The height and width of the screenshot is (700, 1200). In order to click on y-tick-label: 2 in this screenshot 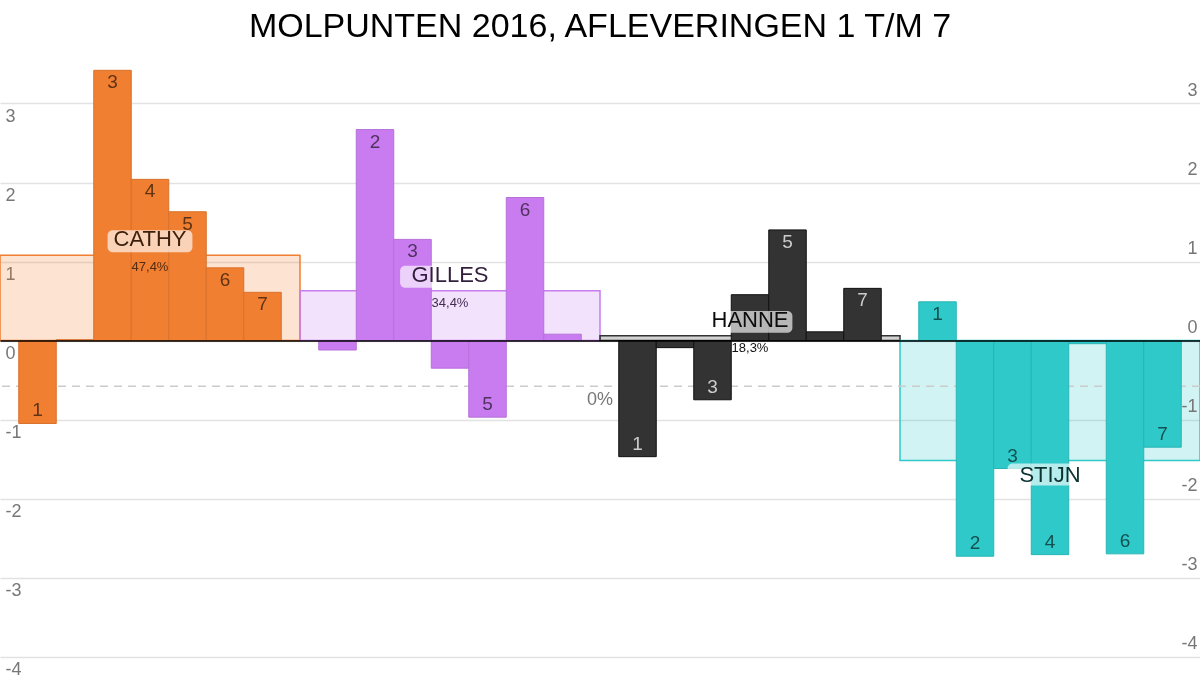, I will do `click(1192, 169)`.